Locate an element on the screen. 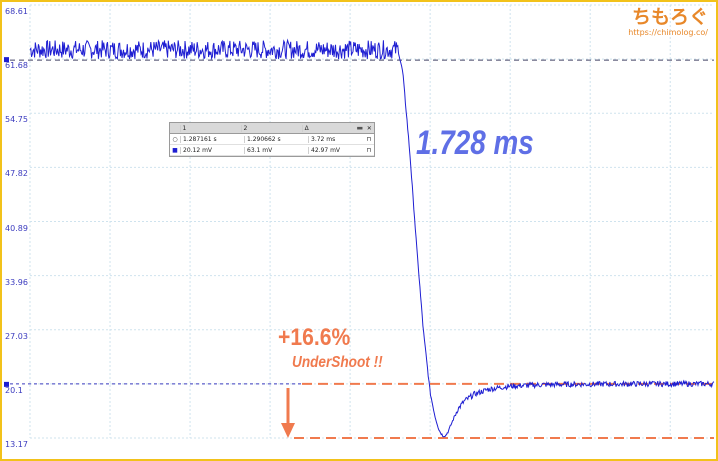 The width and height of the screenshot is (718, 461). table-row: ■ 20.12 mV 63.1 mV 42.97 mV ⊓ is located at coordinates (272, 150).